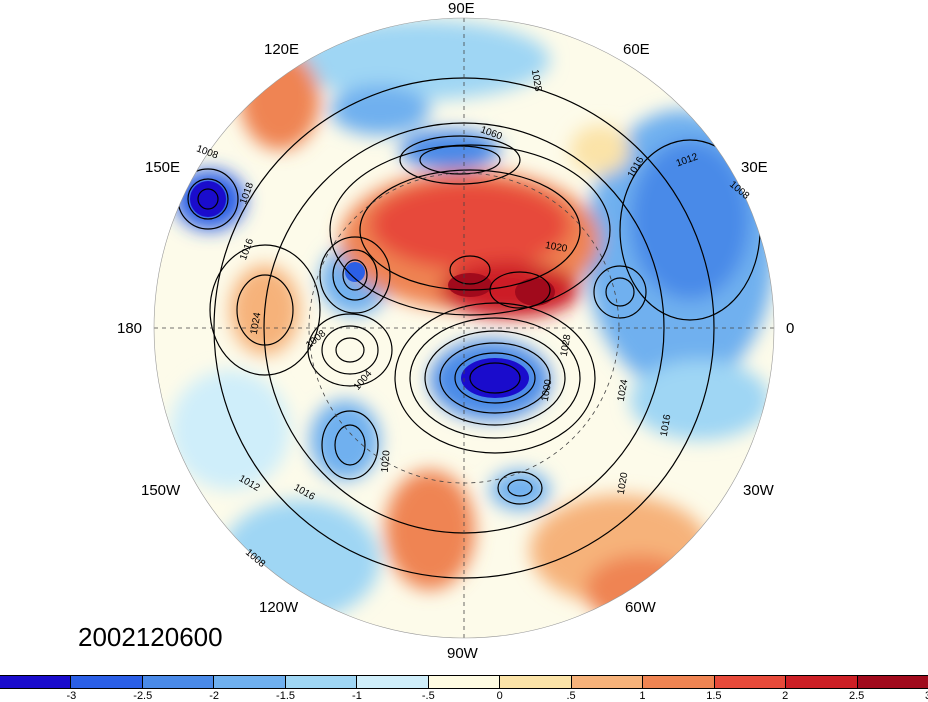 This screenshot has width=928, height=702. I want to click on lon-label-30w: 30W, so click(758, 490).